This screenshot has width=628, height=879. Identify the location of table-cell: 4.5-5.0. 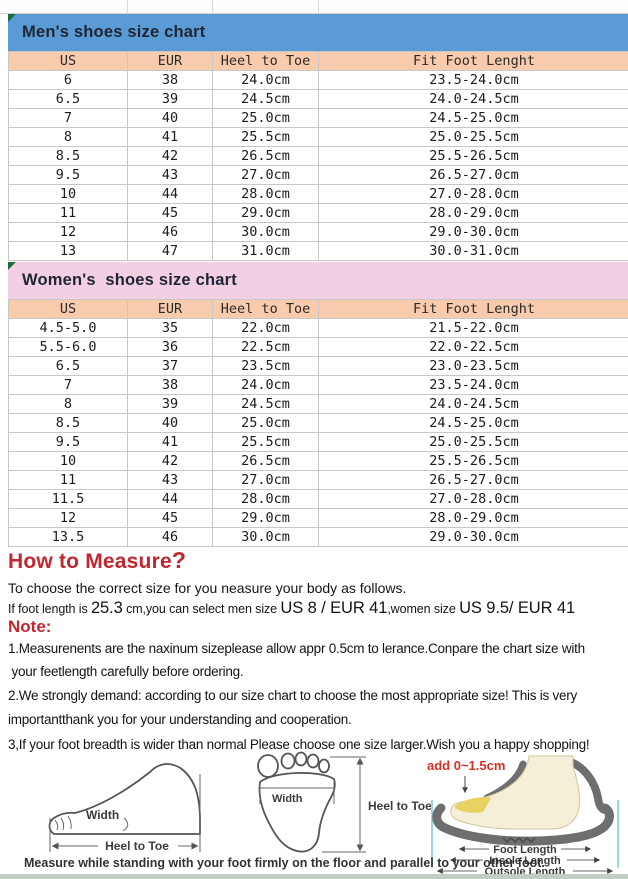
(68, 328).